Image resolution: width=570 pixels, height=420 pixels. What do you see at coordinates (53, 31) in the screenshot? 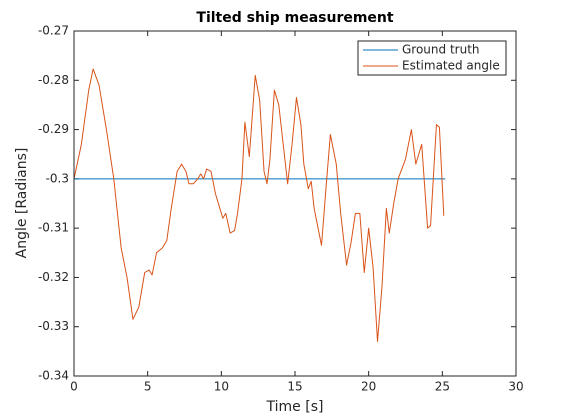
I see `y-tick-label: -0.27` at bounding box center [53, 31].